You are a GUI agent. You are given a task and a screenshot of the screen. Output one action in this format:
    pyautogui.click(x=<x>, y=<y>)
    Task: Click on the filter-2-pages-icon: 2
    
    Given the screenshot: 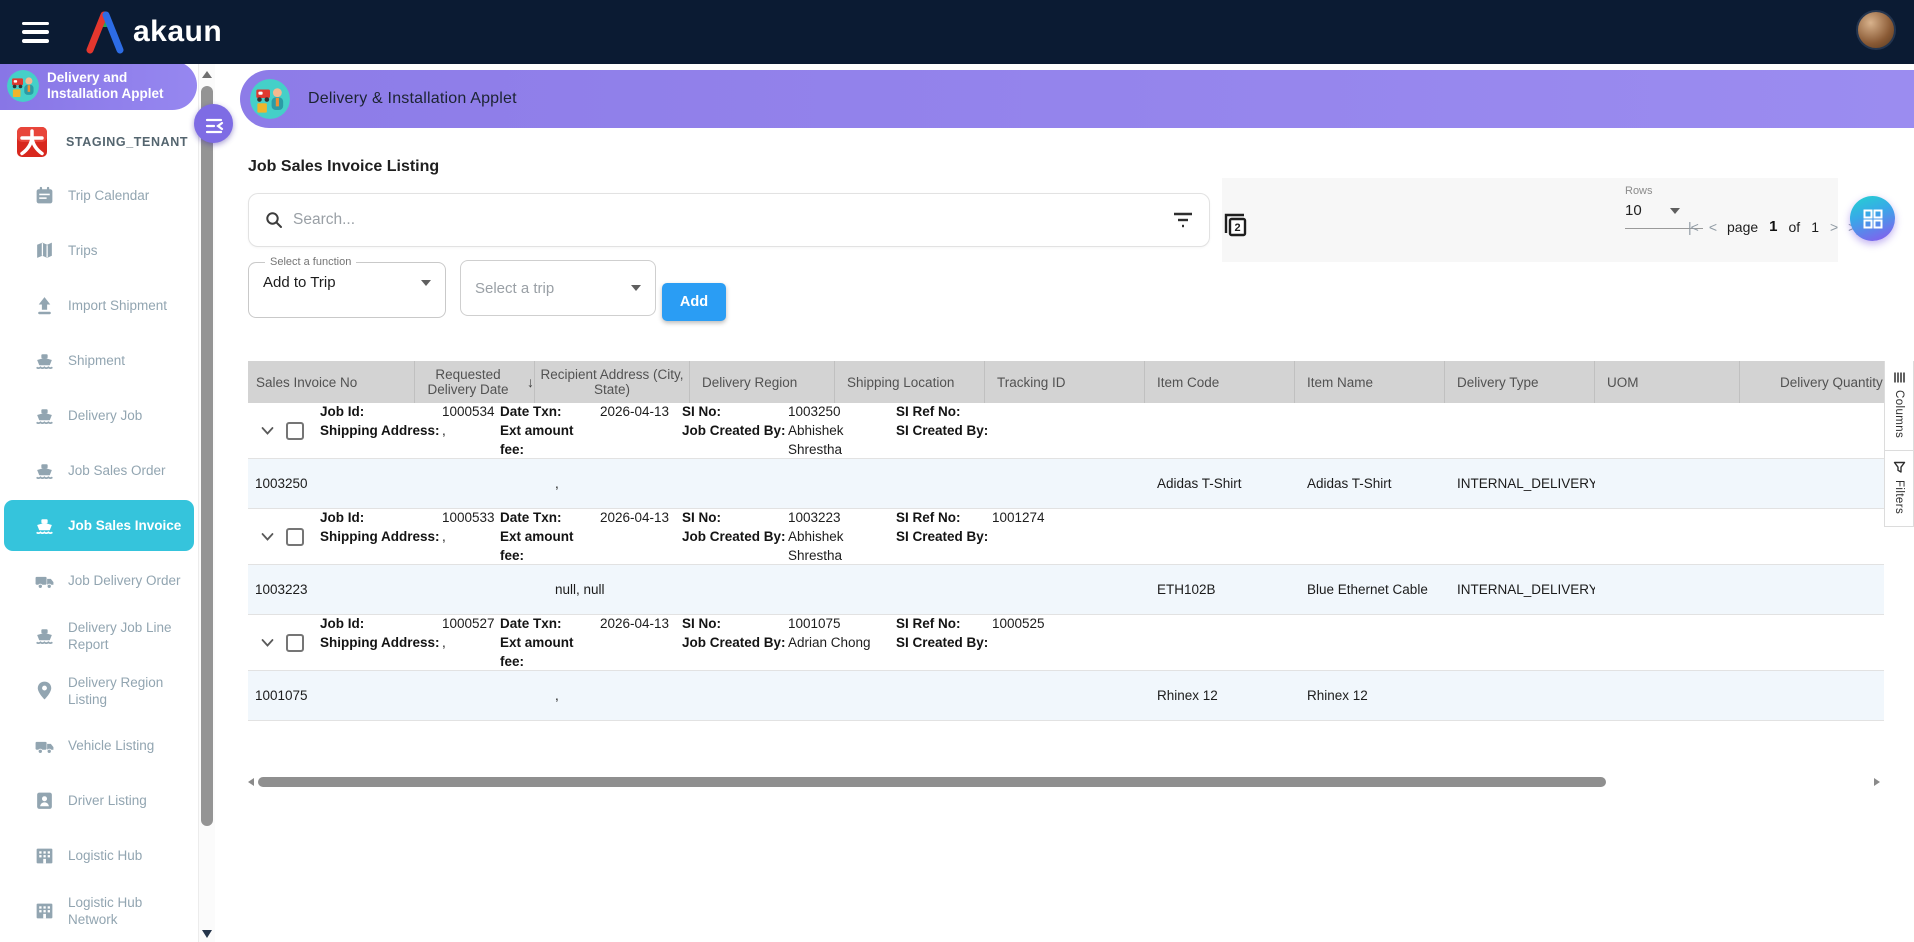 What is the action you would take?
    pyautogui.click(x=1235, y=224)
    